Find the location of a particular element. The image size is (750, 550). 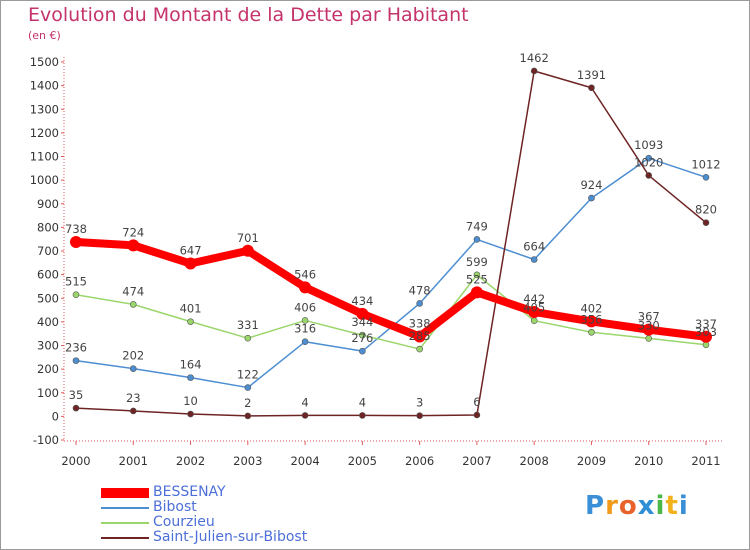

data-label: 330 is located at coordinates (649, 325).